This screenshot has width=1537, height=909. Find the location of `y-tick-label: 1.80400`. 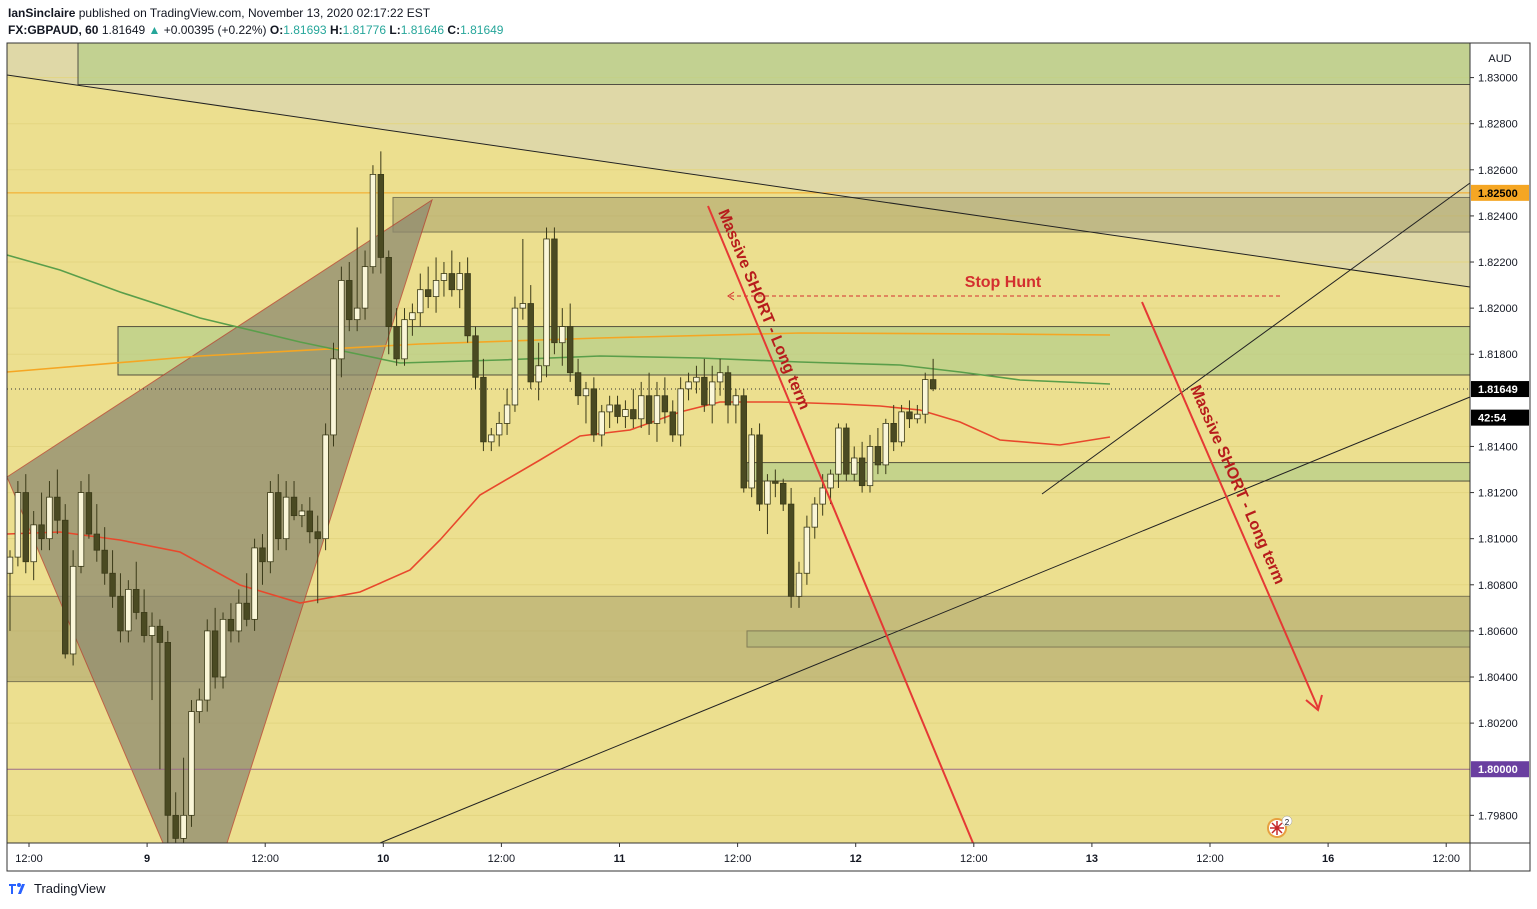

y-tick-label: 1.80400 is located at coordinates (1498, 678).